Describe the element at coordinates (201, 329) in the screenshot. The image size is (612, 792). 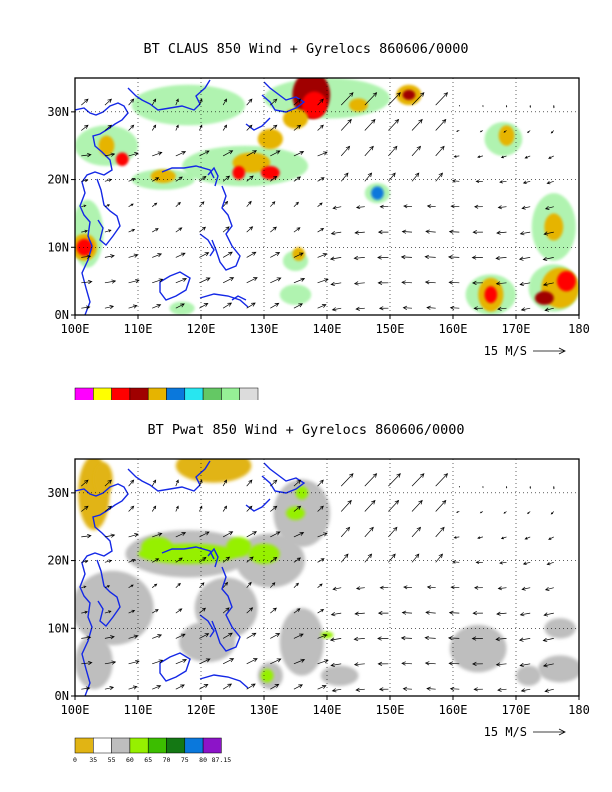
I see `x-tick-label: 120E` at that location.